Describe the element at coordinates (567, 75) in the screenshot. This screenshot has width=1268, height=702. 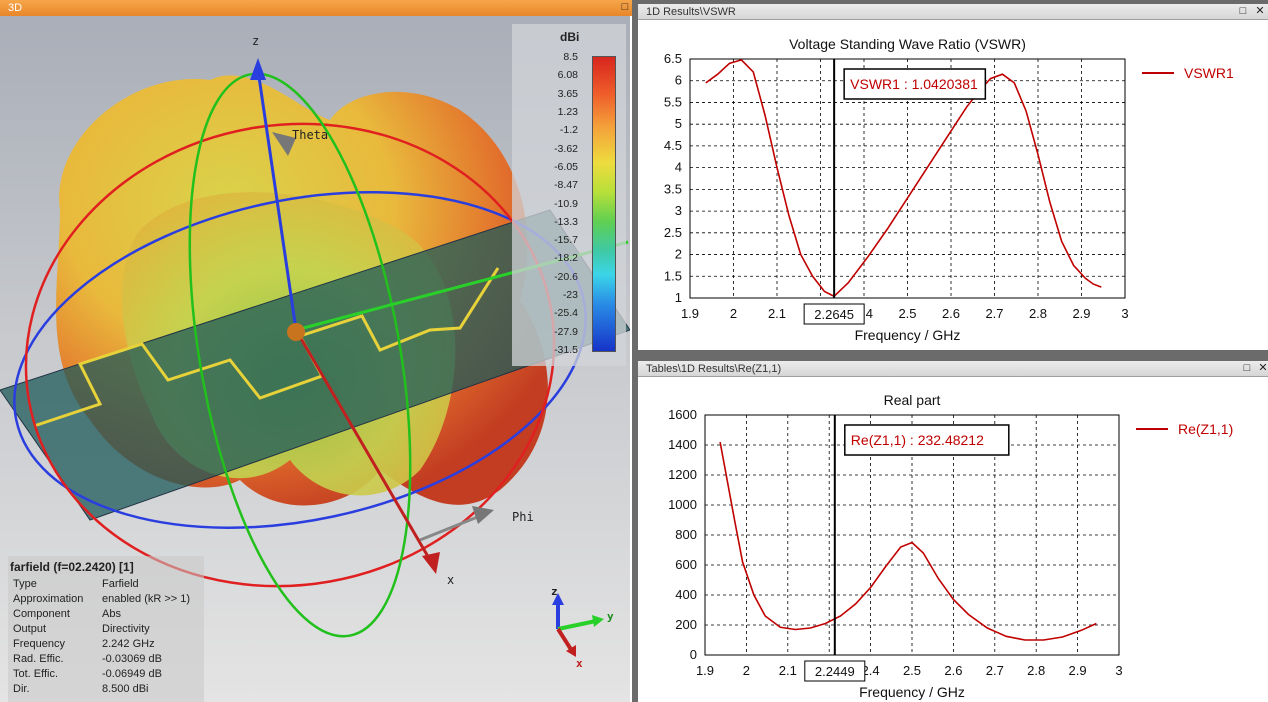
I see `colorbar-tick-label: 6.08` at that location.